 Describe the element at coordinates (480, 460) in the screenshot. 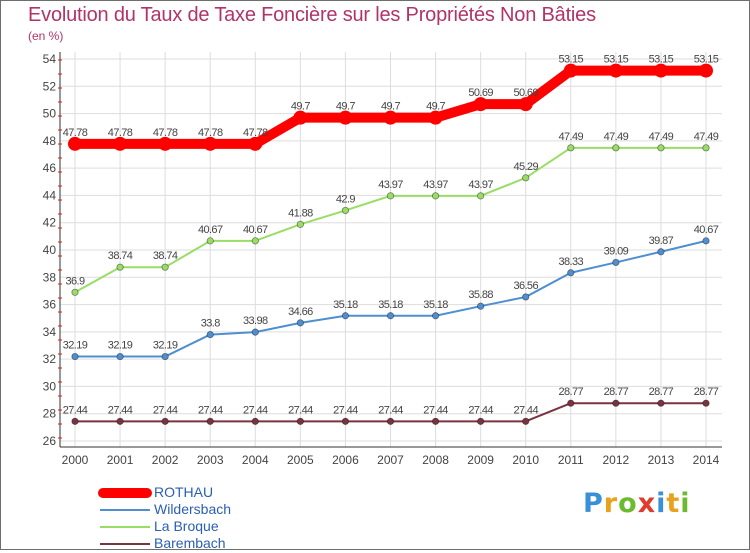

I see `x-tick-label: 2009` at that location.